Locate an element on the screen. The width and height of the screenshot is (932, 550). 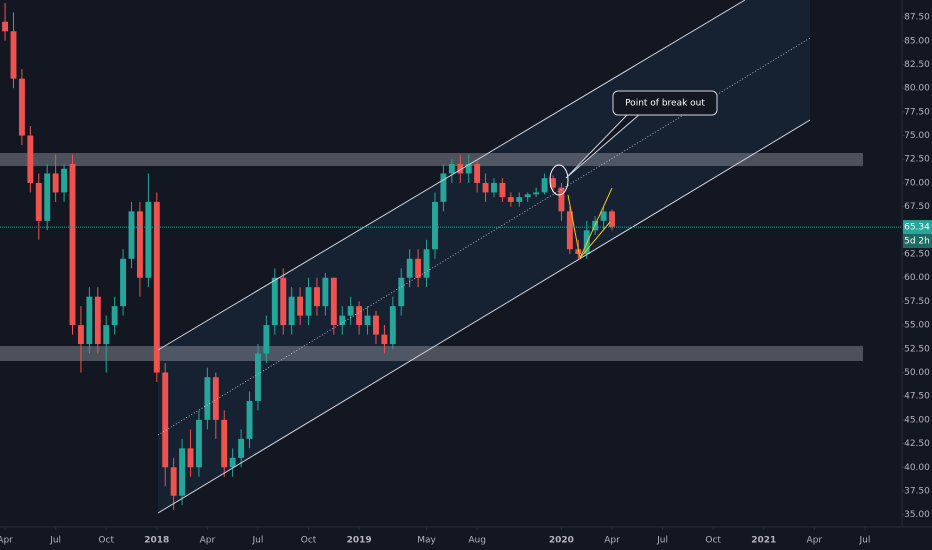
y-tick-label: 50.00 is located at coordinates (917, 373).